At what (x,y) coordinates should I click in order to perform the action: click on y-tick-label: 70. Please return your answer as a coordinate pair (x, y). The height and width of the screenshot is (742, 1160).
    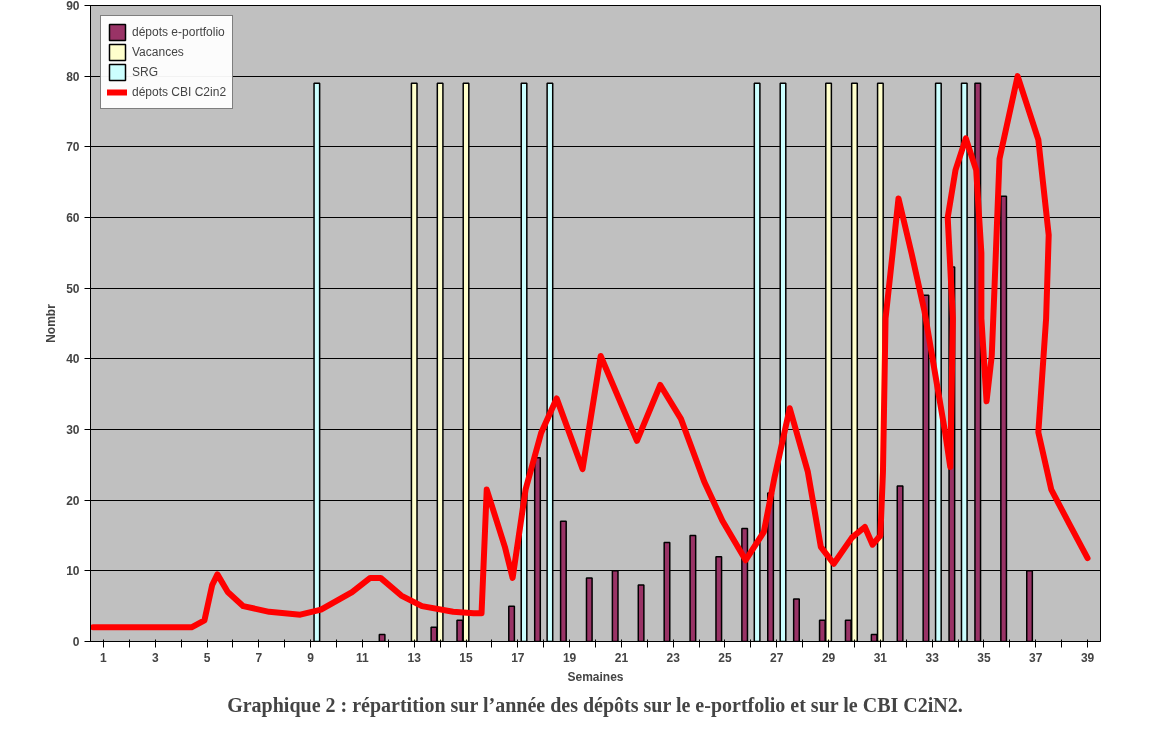
    Looking at the image, I should click on (73, 147).